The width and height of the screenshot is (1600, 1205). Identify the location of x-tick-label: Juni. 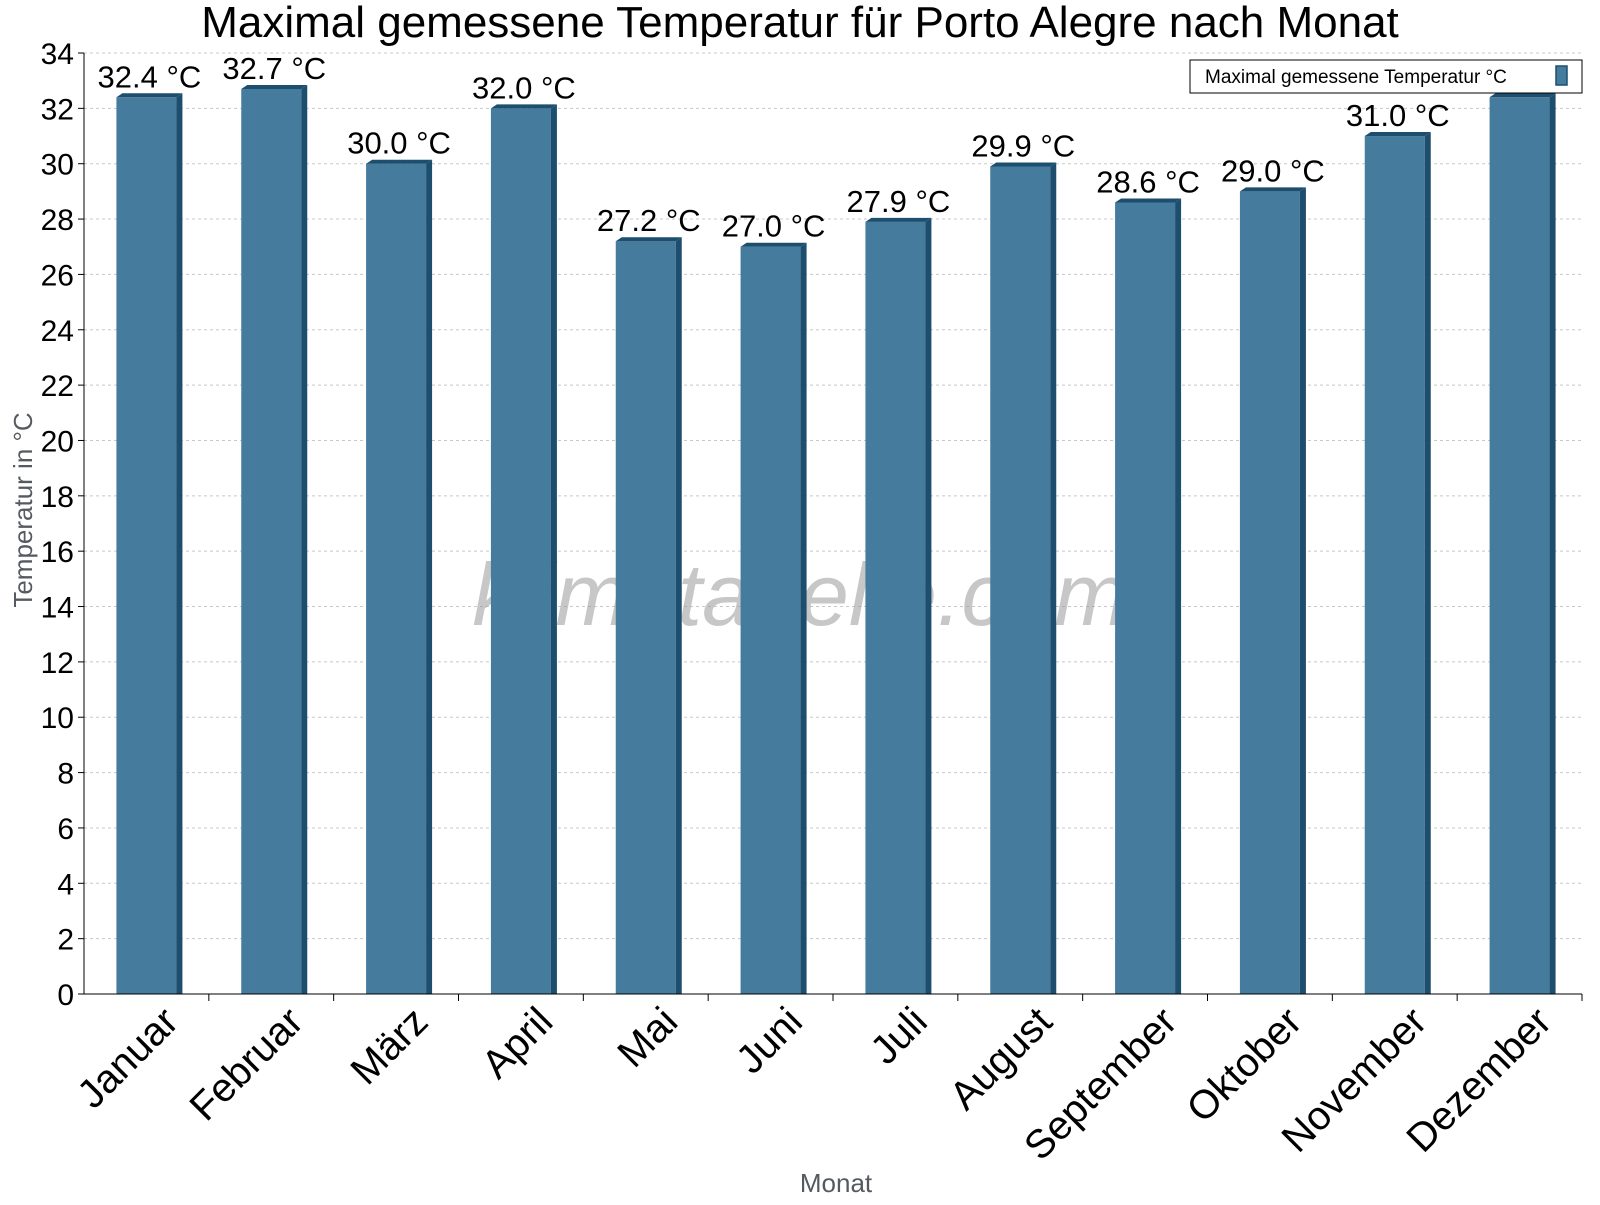
(769, 1040).